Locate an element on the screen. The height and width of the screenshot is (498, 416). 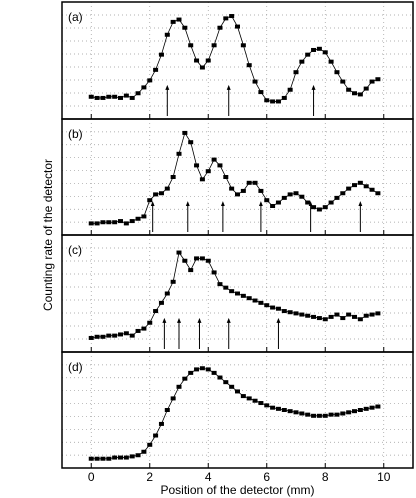
x-tick-label: 10 is located at coordinates (384, 477).